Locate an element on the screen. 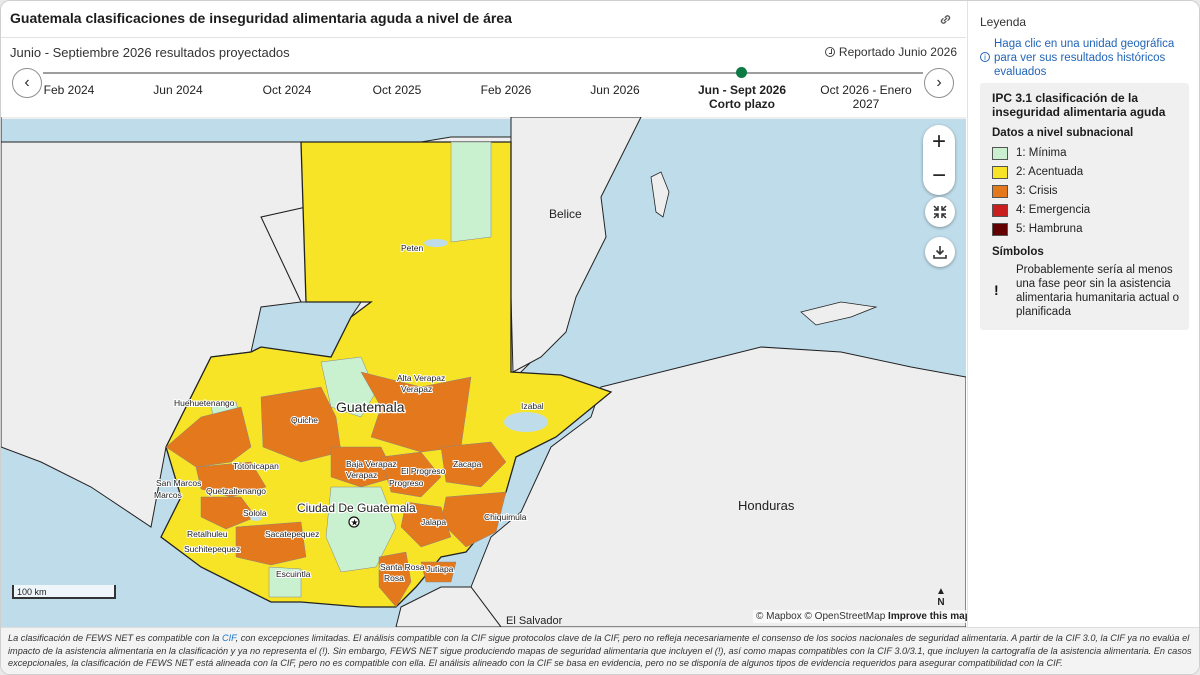 This screenshot has width=1200, height=675. timeline-item: Oct 2024 is located at coordinates (287, 90).